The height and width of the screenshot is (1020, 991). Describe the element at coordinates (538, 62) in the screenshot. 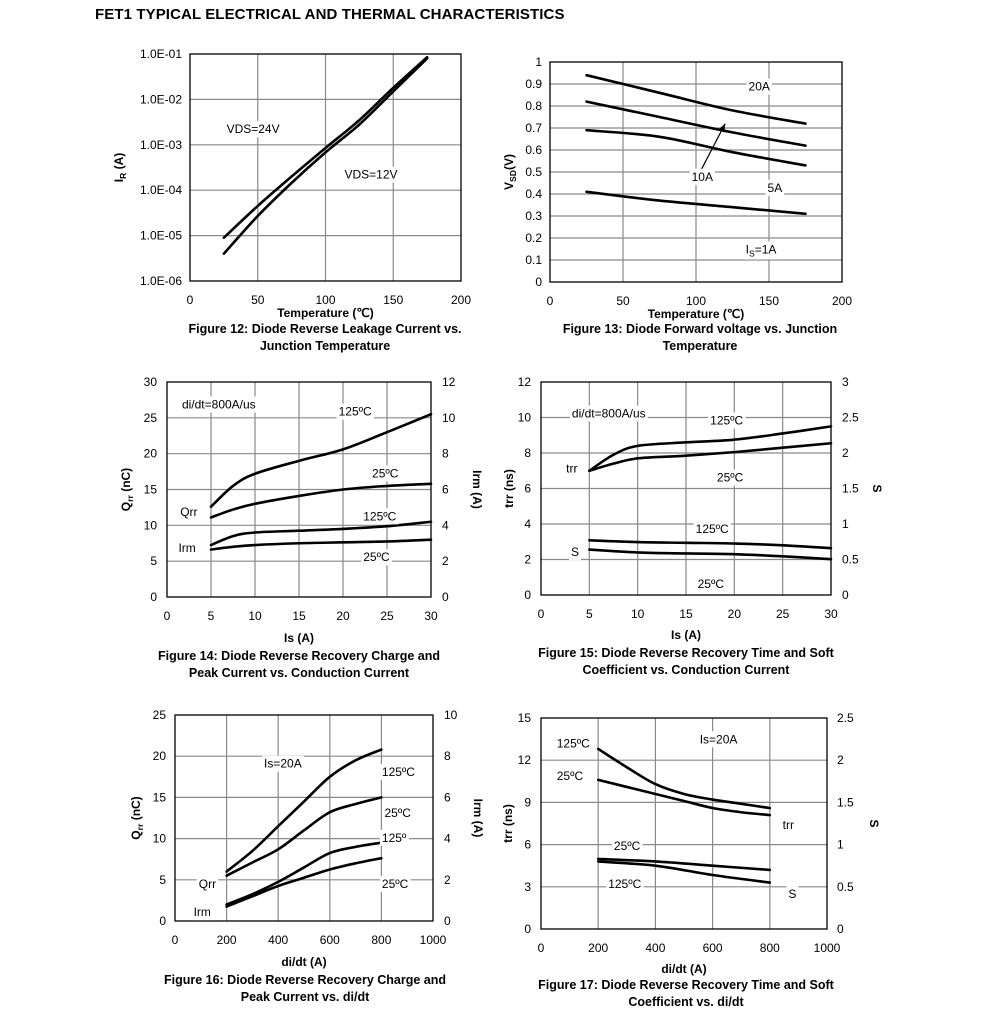

I see `fig13-ytick-label: 1` at that location.